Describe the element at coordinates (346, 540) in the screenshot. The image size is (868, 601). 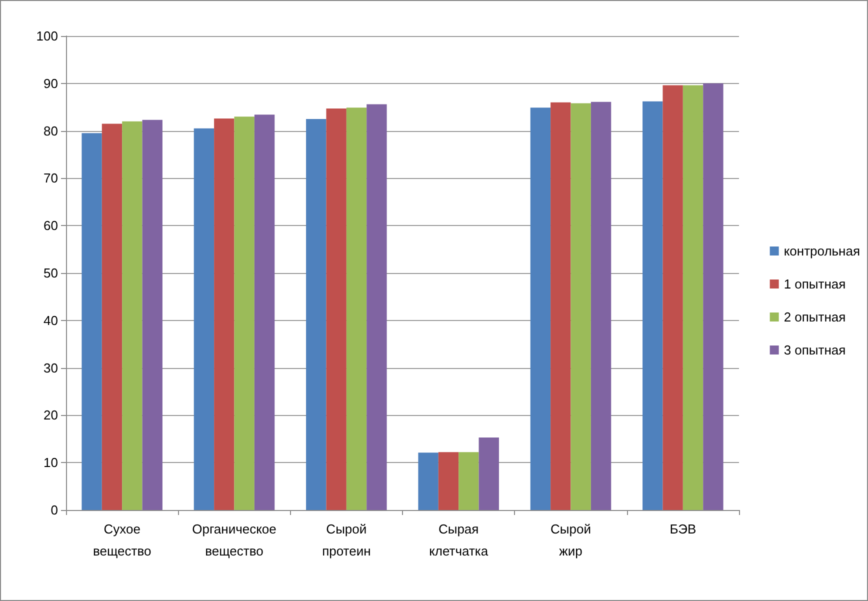
I see `x-tick-label: Сырой протеин` at that location.